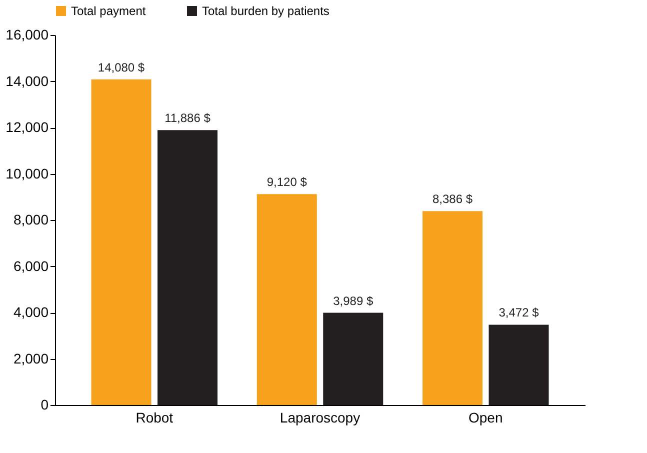  What do you see at coordinates (44, 404) in the screenshot?
I see `y-tick-label: 0` at bounding box center [44, 404].